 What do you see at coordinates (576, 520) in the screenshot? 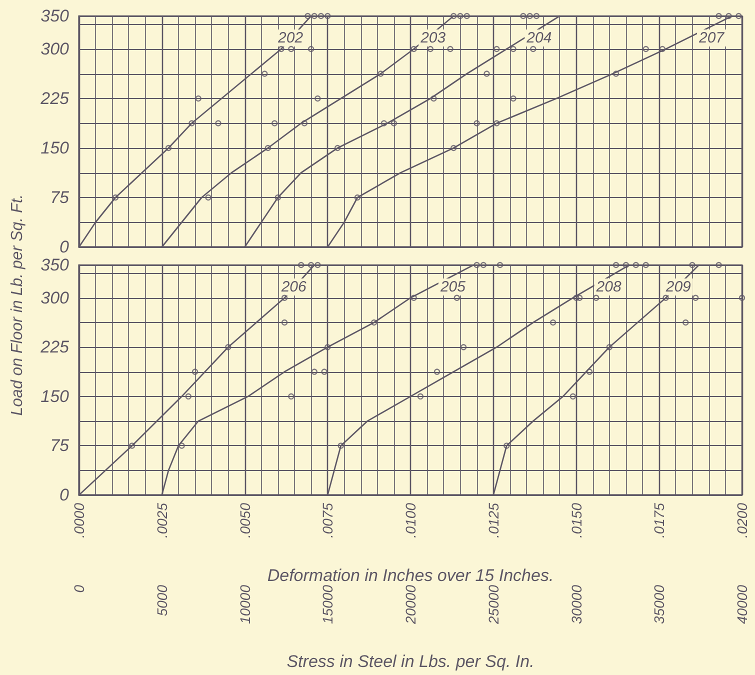
I see `x-tick-label: .0150` at bounding box center [576, 520].